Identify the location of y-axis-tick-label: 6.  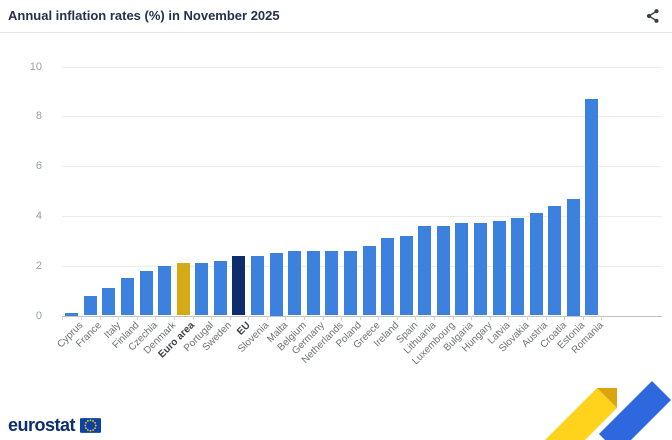
(38, 166).